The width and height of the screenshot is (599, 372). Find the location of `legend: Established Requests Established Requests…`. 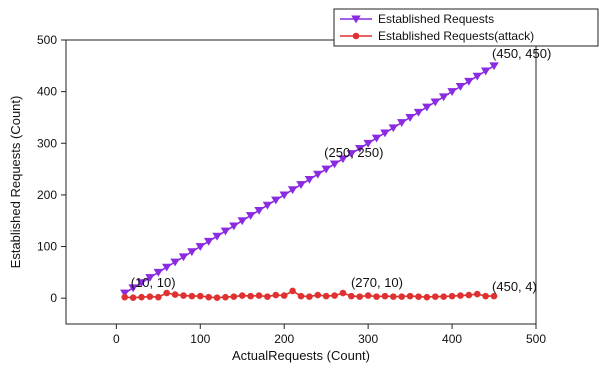

legend: Established Requests Established Requests… is located at coordinates (466, 27).